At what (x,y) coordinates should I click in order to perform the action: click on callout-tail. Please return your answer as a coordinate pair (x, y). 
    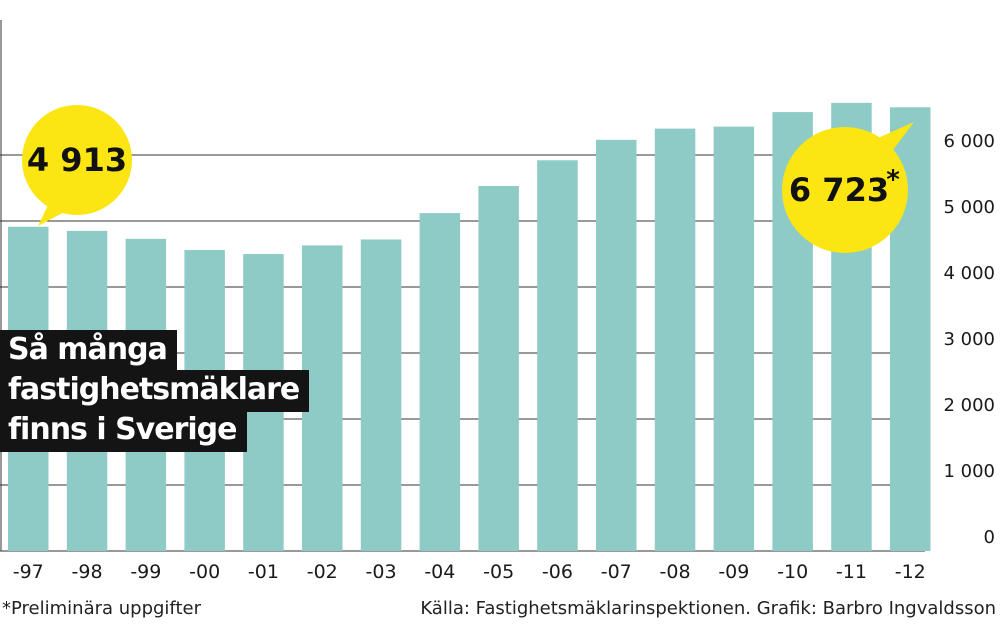
    Looking at the image, I should click on (896, 136).